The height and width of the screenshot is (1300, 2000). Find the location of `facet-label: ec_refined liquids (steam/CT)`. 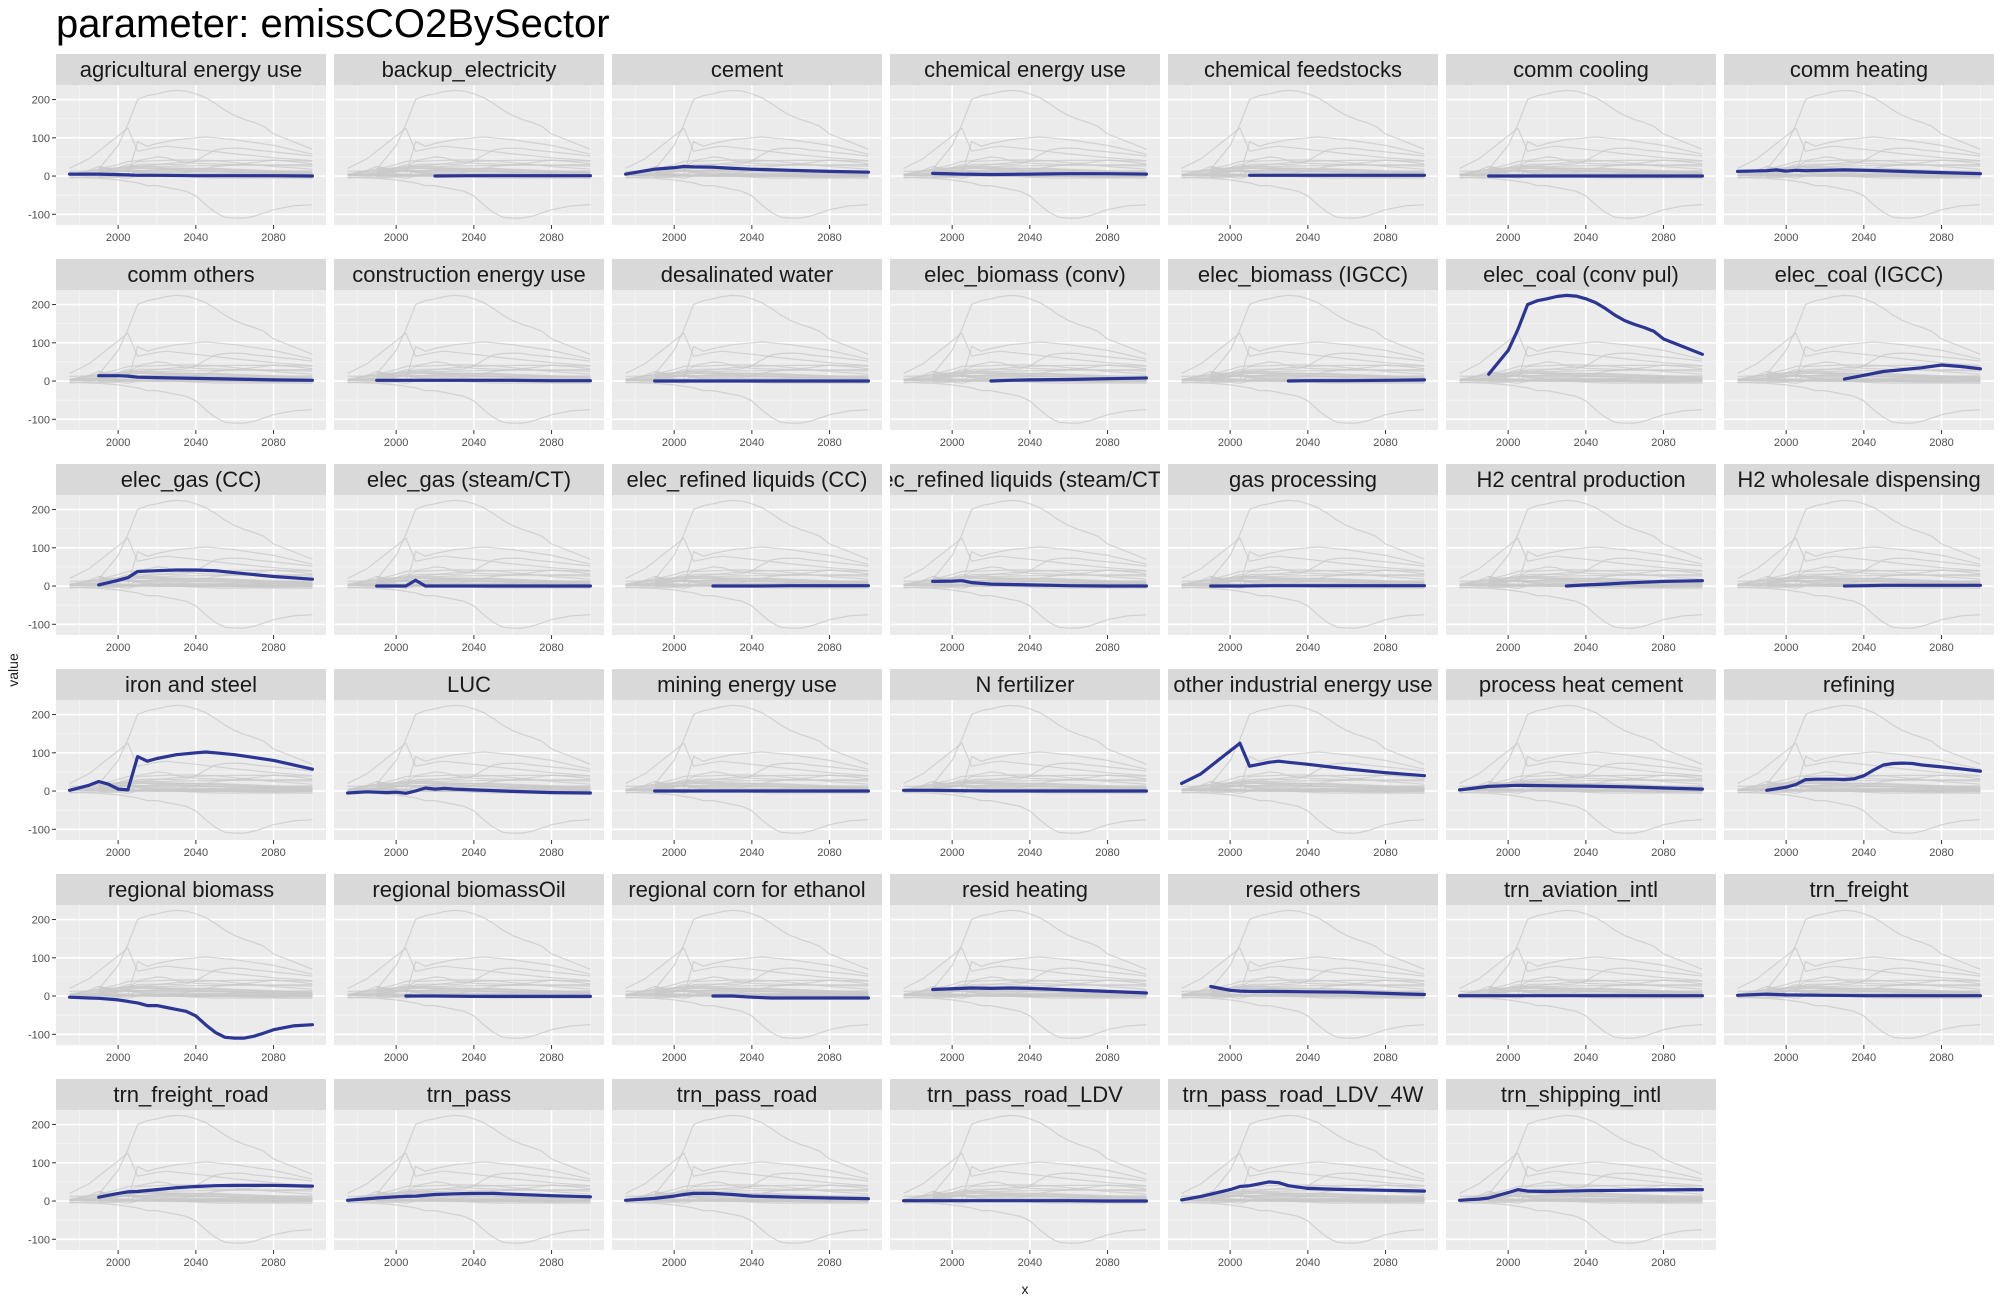

facet-label: ec_refined liquids (steam/CT) is located at coordinates (1024, 479).